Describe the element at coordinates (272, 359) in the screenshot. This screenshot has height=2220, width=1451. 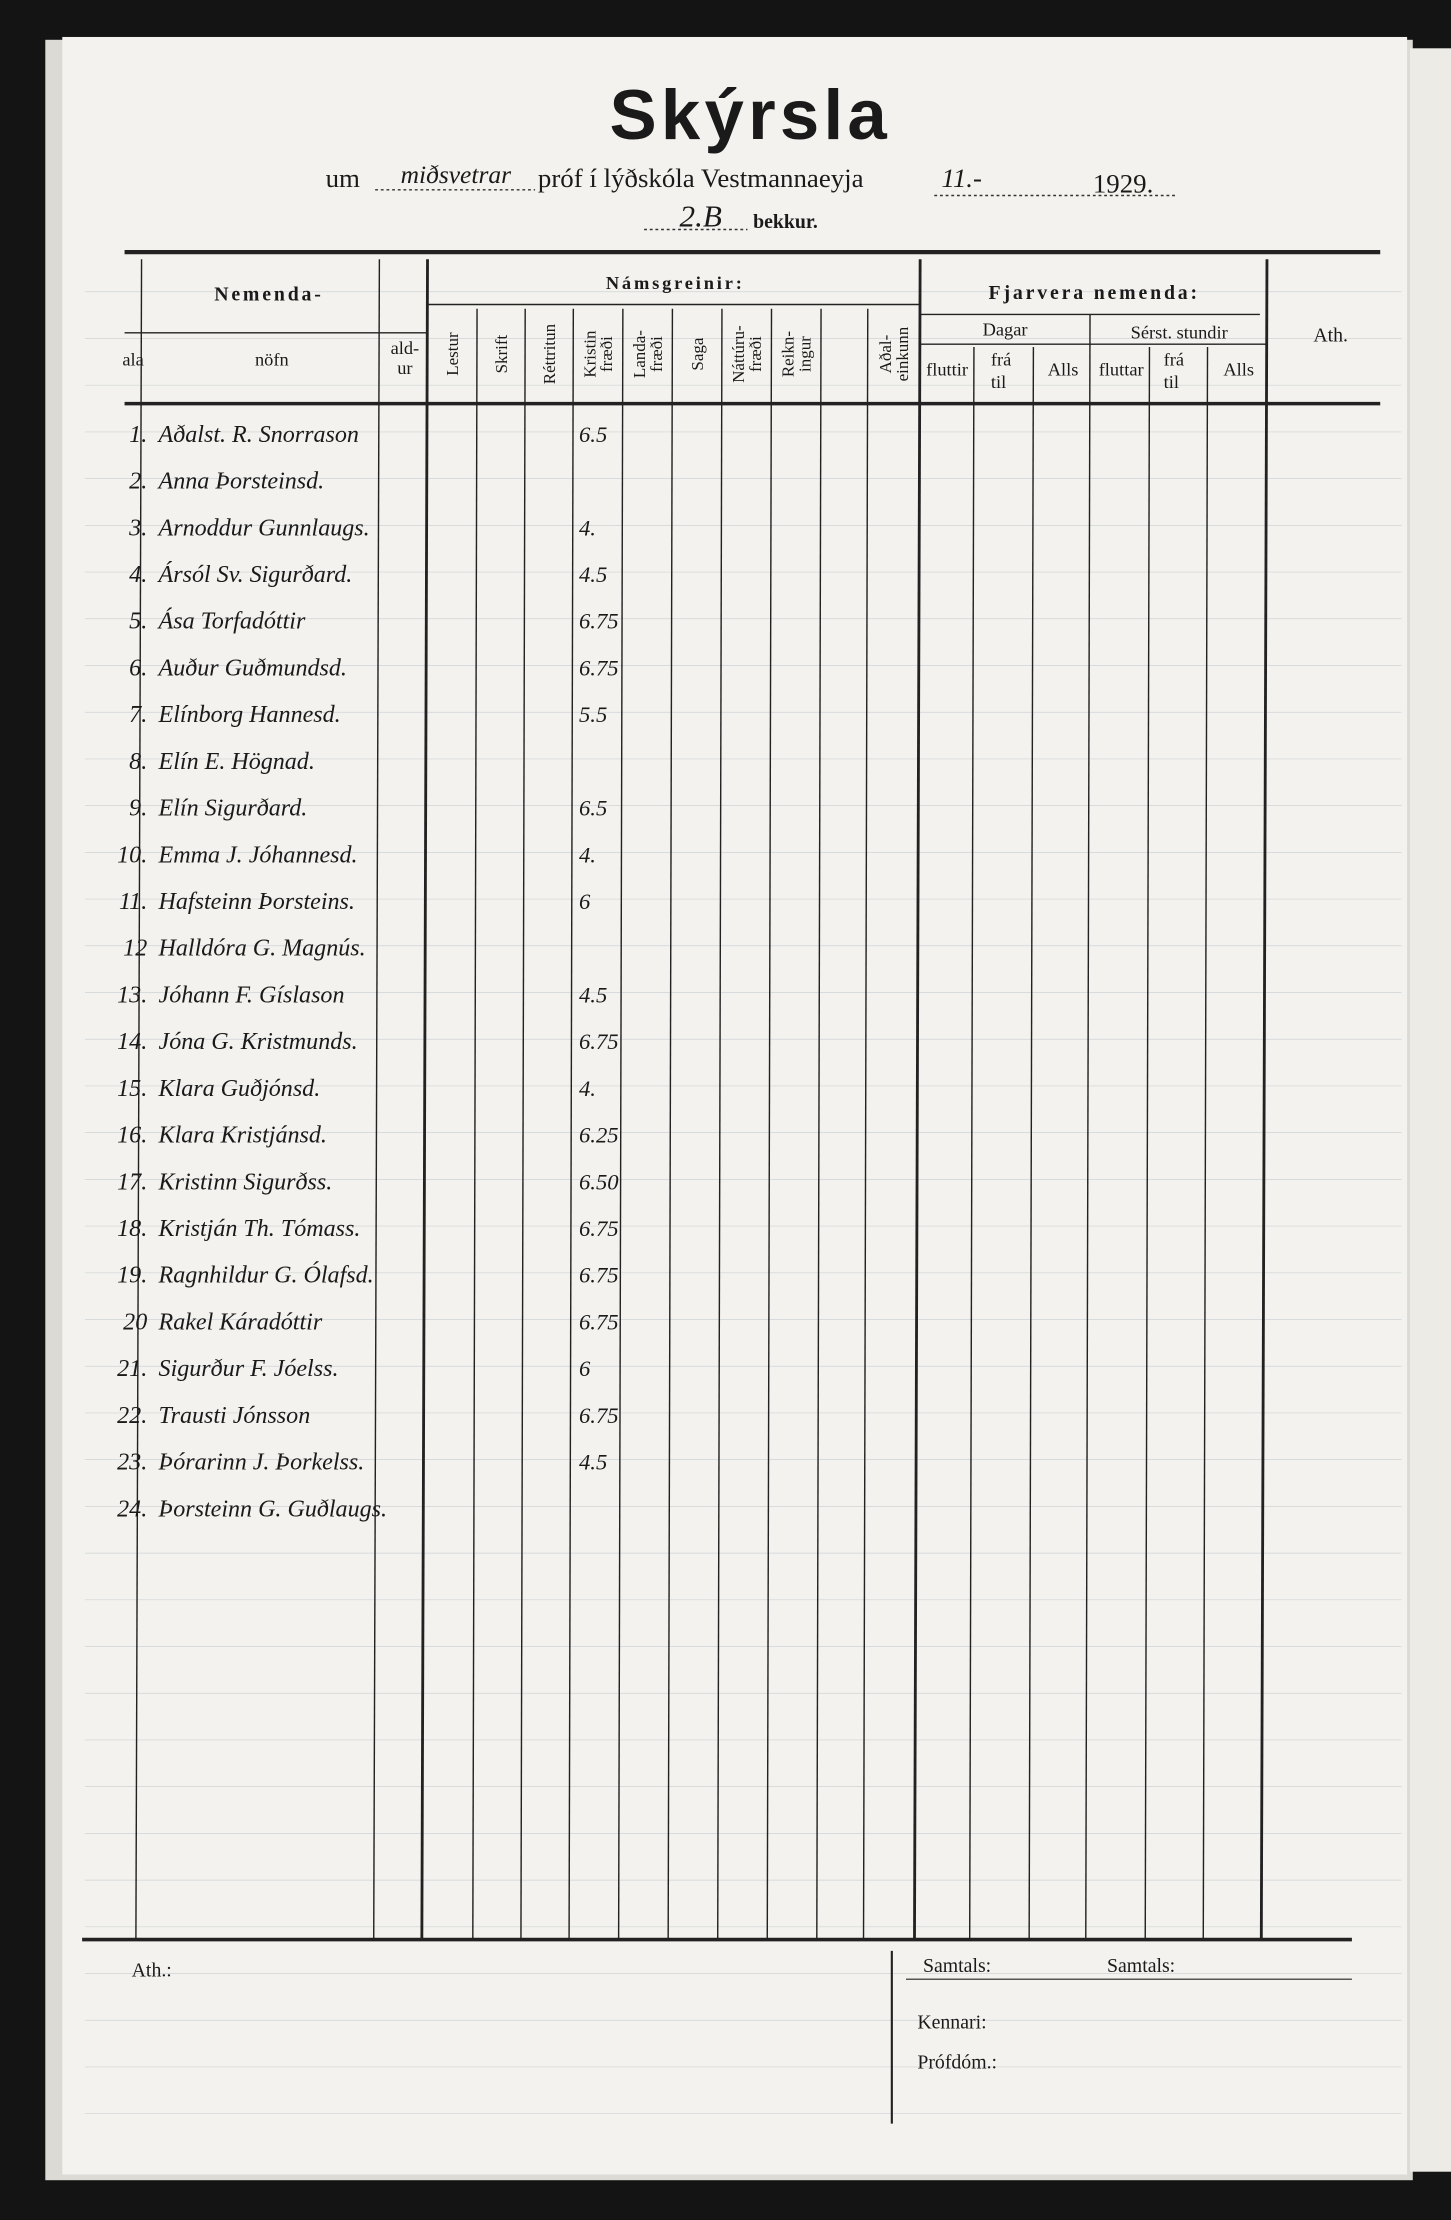
I see `column-header: nöfn` at that location.